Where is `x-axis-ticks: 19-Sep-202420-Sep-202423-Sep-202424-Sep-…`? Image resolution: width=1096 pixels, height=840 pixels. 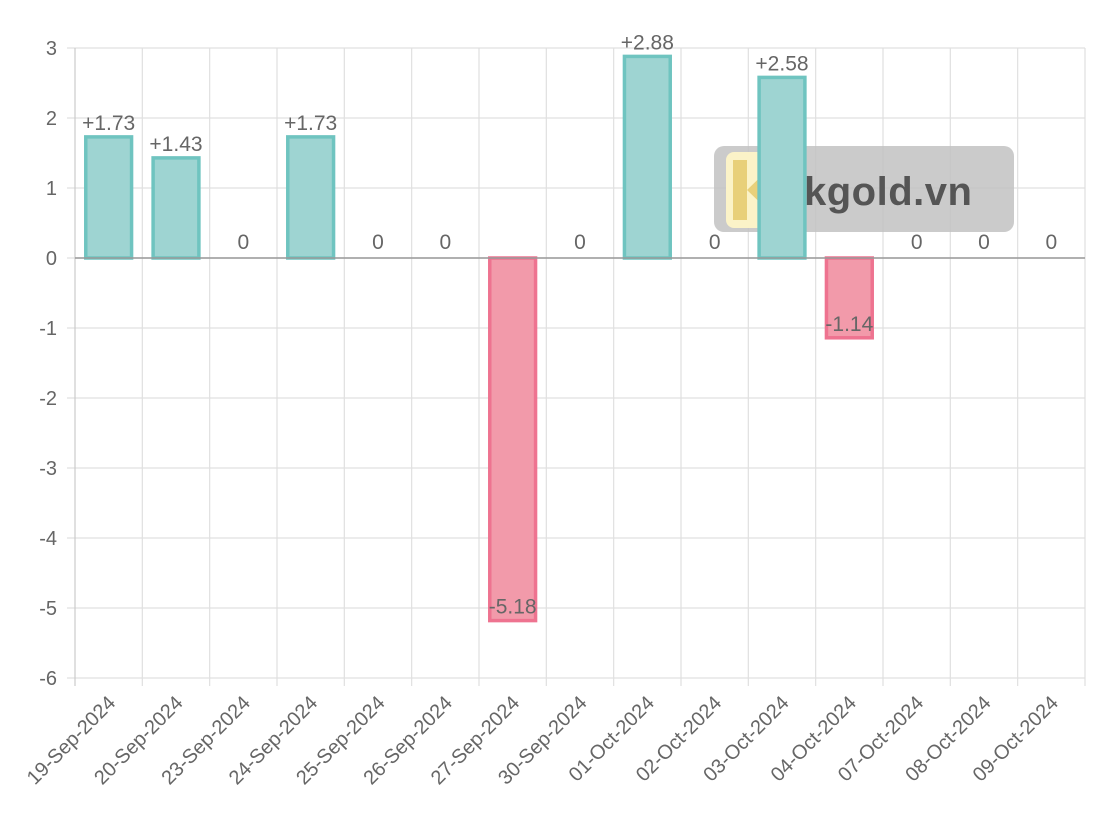 x-axis-ticks: 19-Sep-202420-Sep-202423-Sep-202424-Sep-… is located at coordinates (543, 740).